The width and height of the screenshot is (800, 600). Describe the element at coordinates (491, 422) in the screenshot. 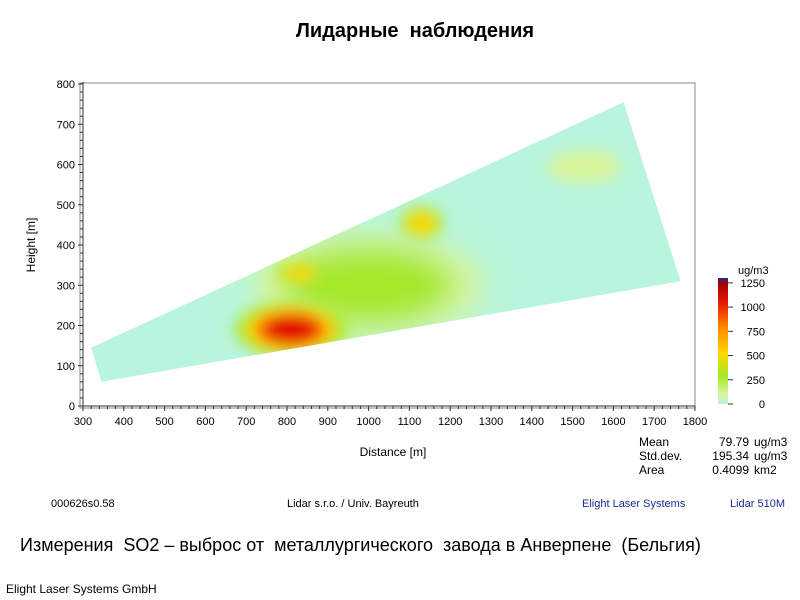

I see `x-tick-label: 1300` at that location.